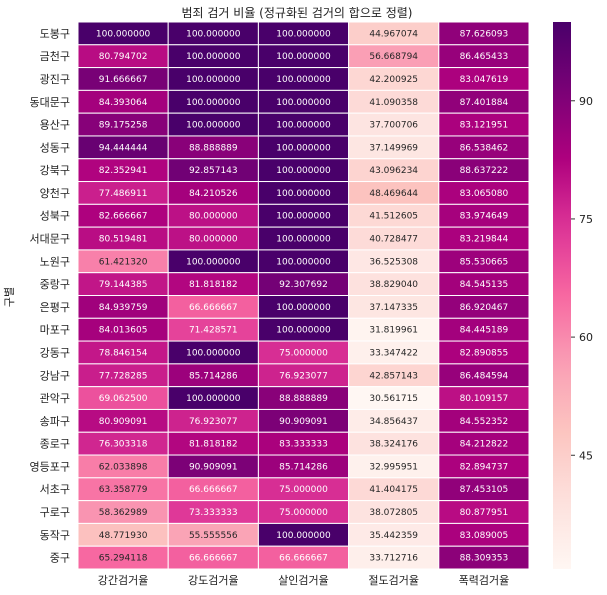  I want to click on cell-value-label: 87.626093, so click(484, 34).